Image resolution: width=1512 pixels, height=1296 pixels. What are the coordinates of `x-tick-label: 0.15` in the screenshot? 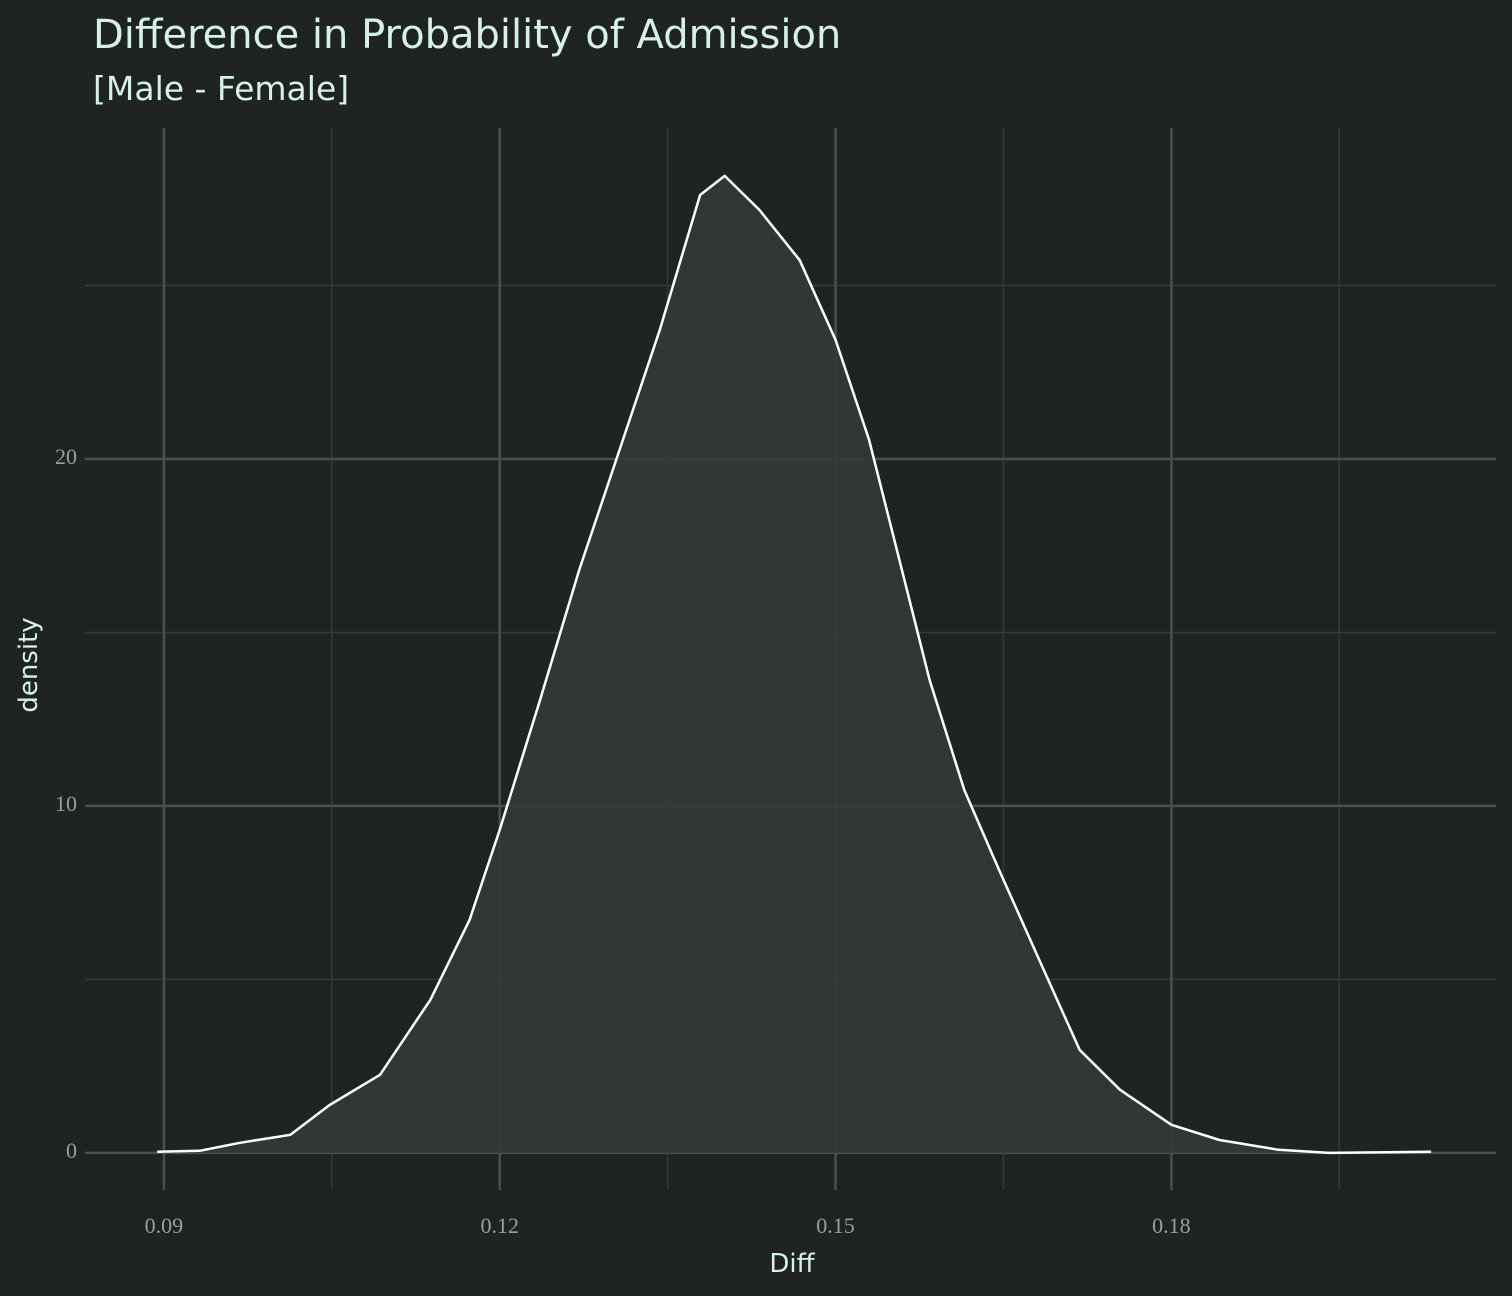 It's located at (835, 1225).